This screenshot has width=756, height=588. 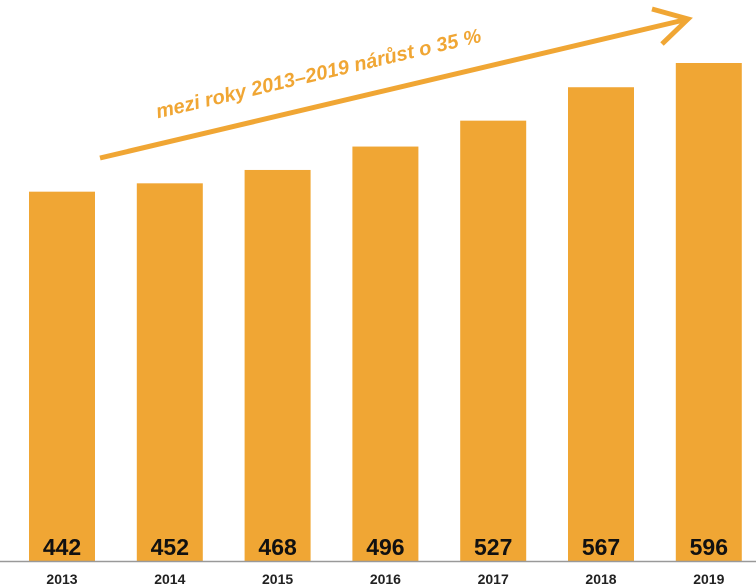 What do you see at coordinates (708, 579) in the screenshot?
I see `x-tick-label: 2019` at bounding box center [708, 579].